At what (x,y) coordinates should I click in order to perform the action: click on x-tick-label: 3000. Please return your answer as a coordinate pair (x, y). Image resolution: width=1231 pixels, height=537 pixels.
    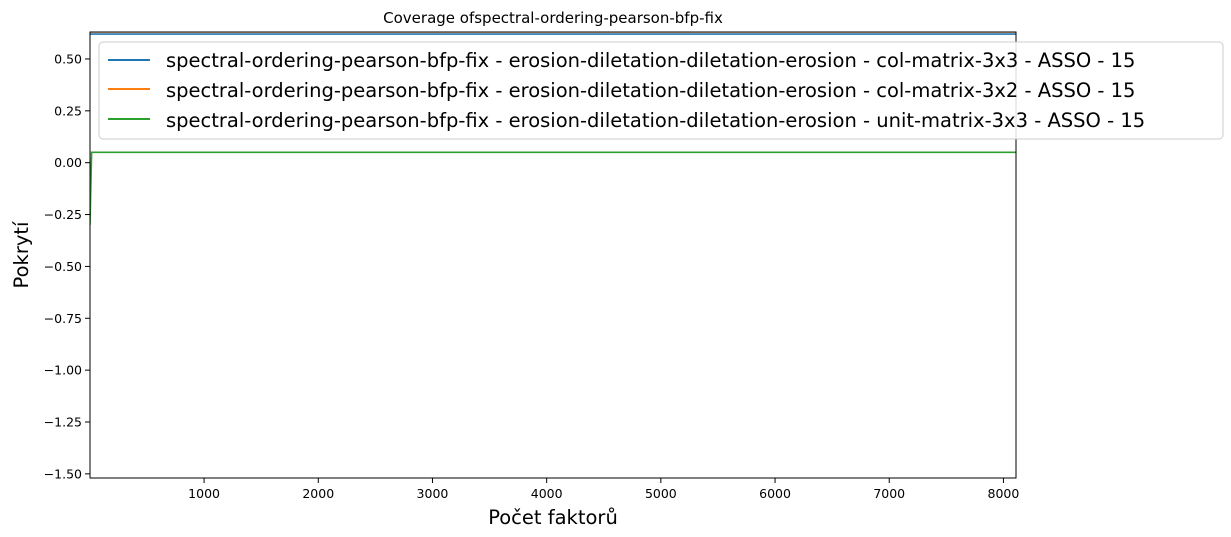
    Looking at the image, I should click on (433, 493).